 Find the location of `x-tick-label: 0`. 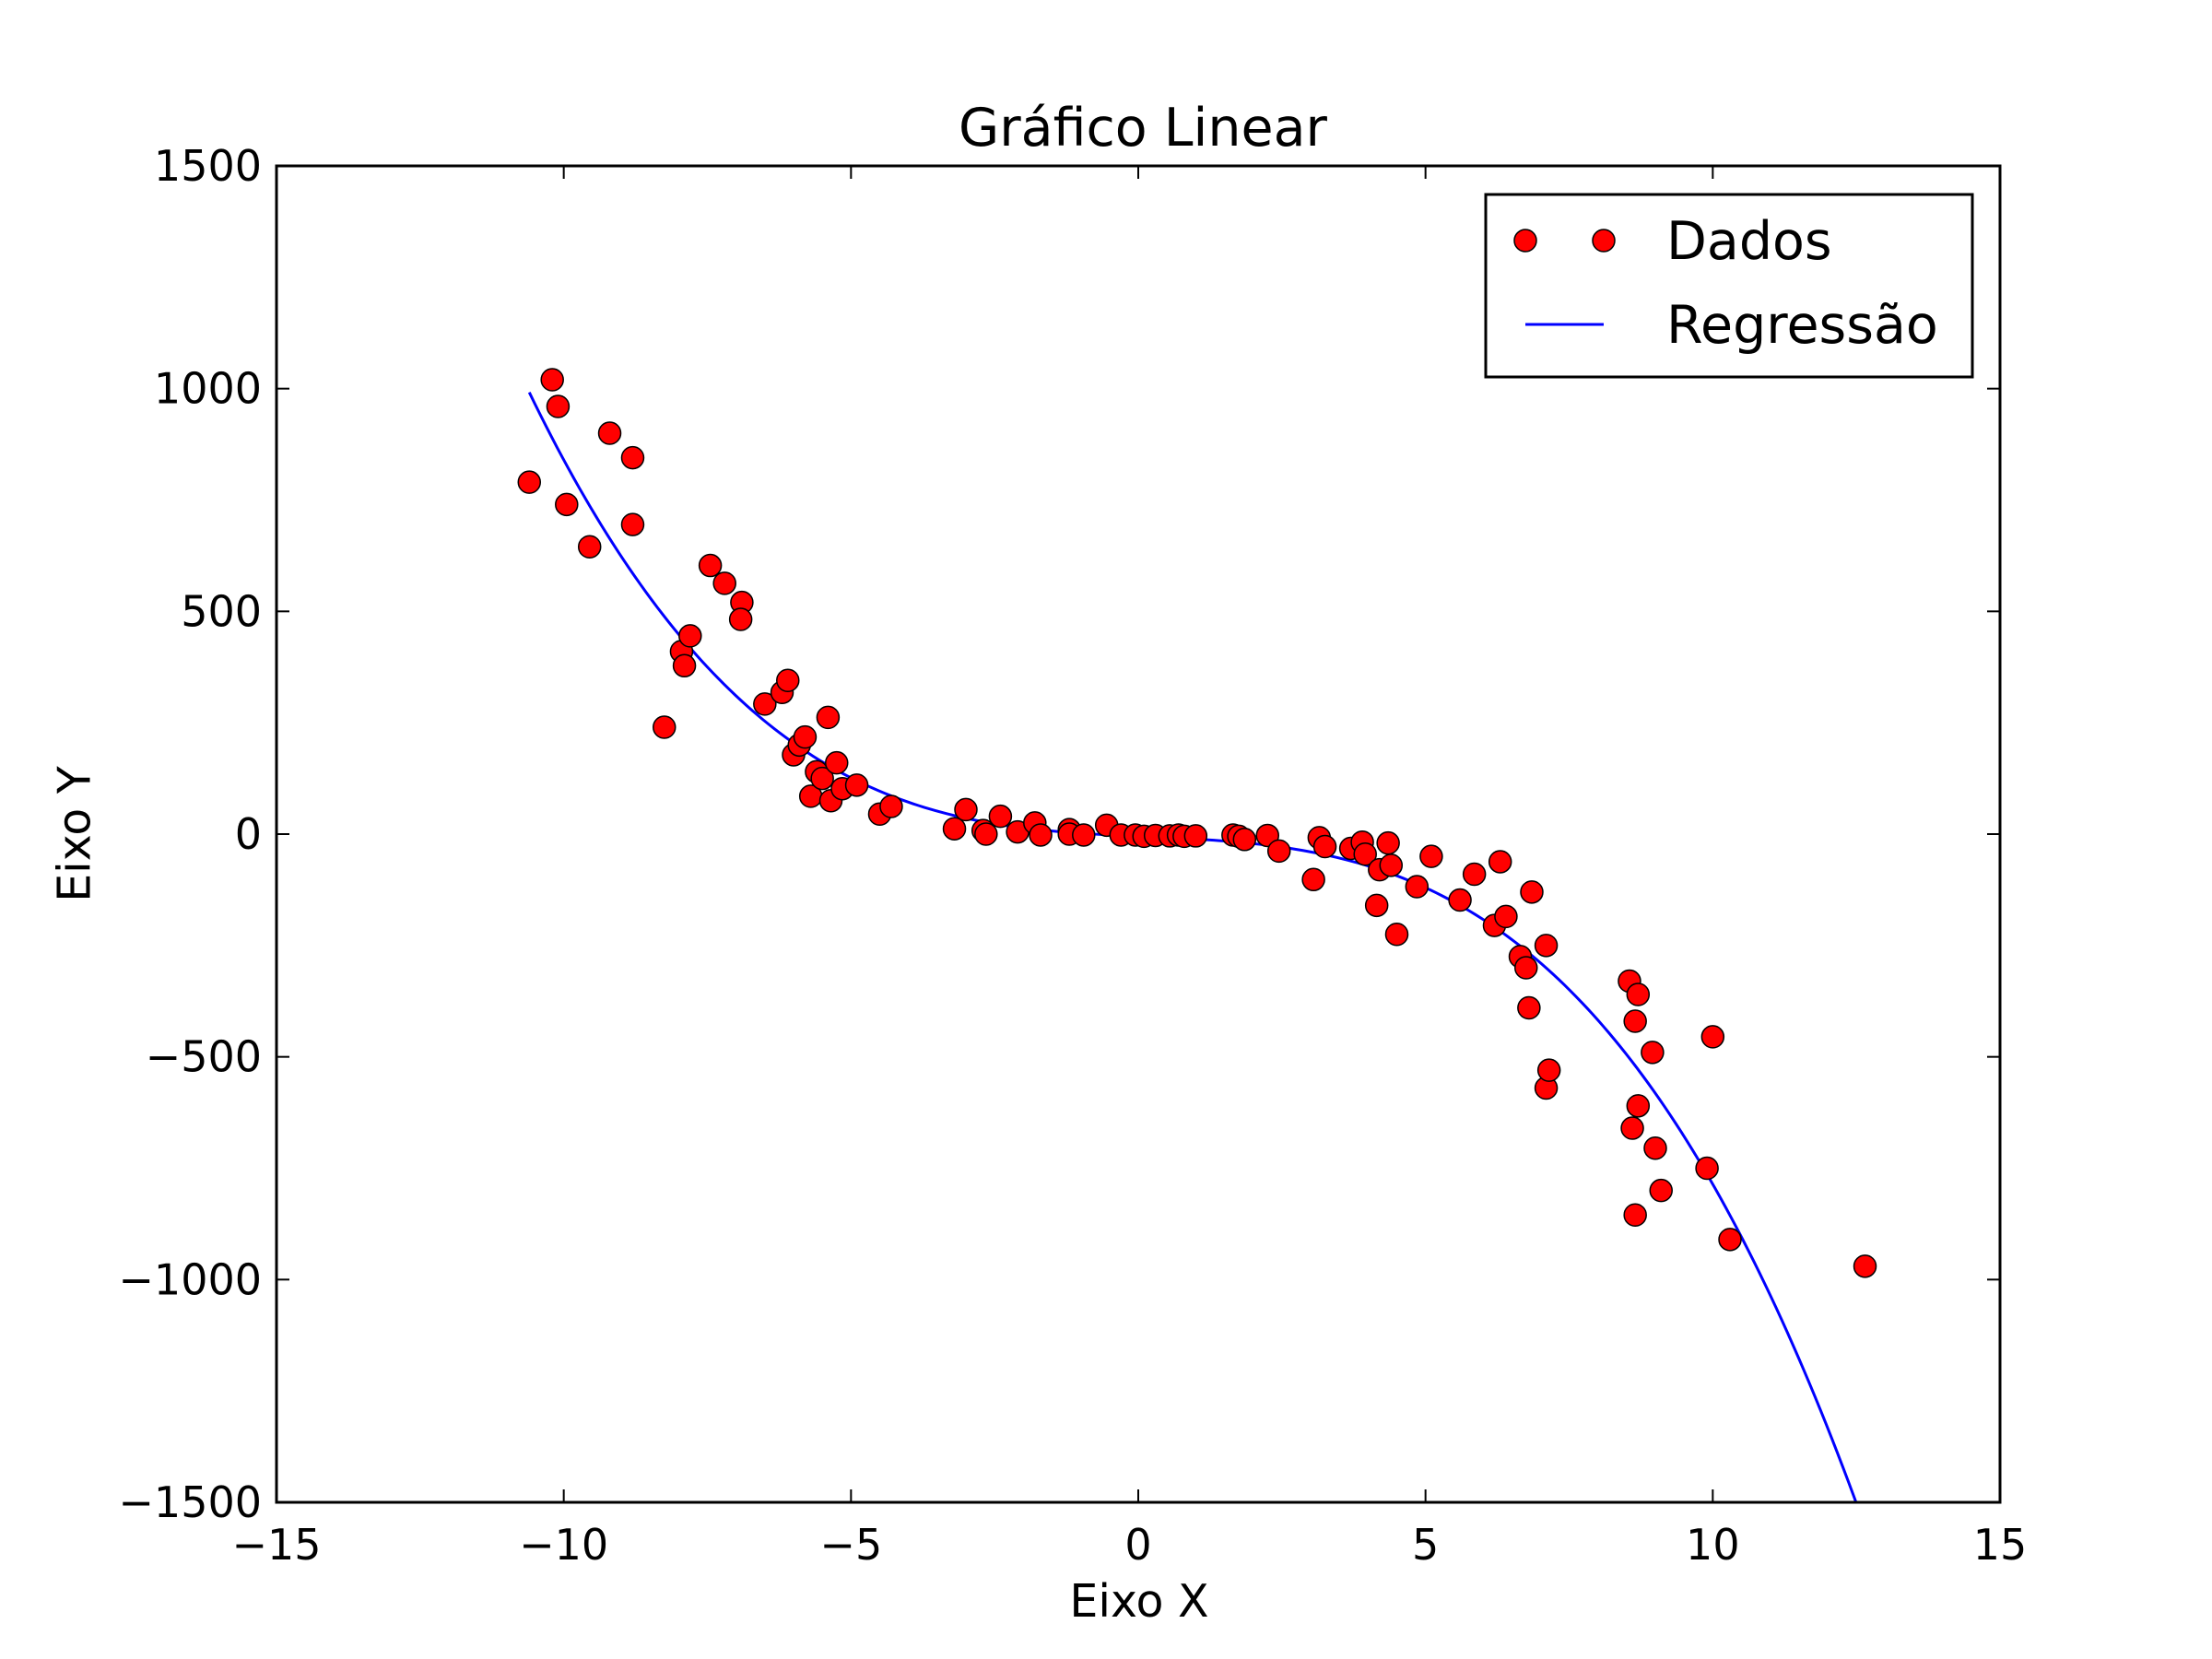

x-tick-label: 0 is located at coordinates (1137, 1545).